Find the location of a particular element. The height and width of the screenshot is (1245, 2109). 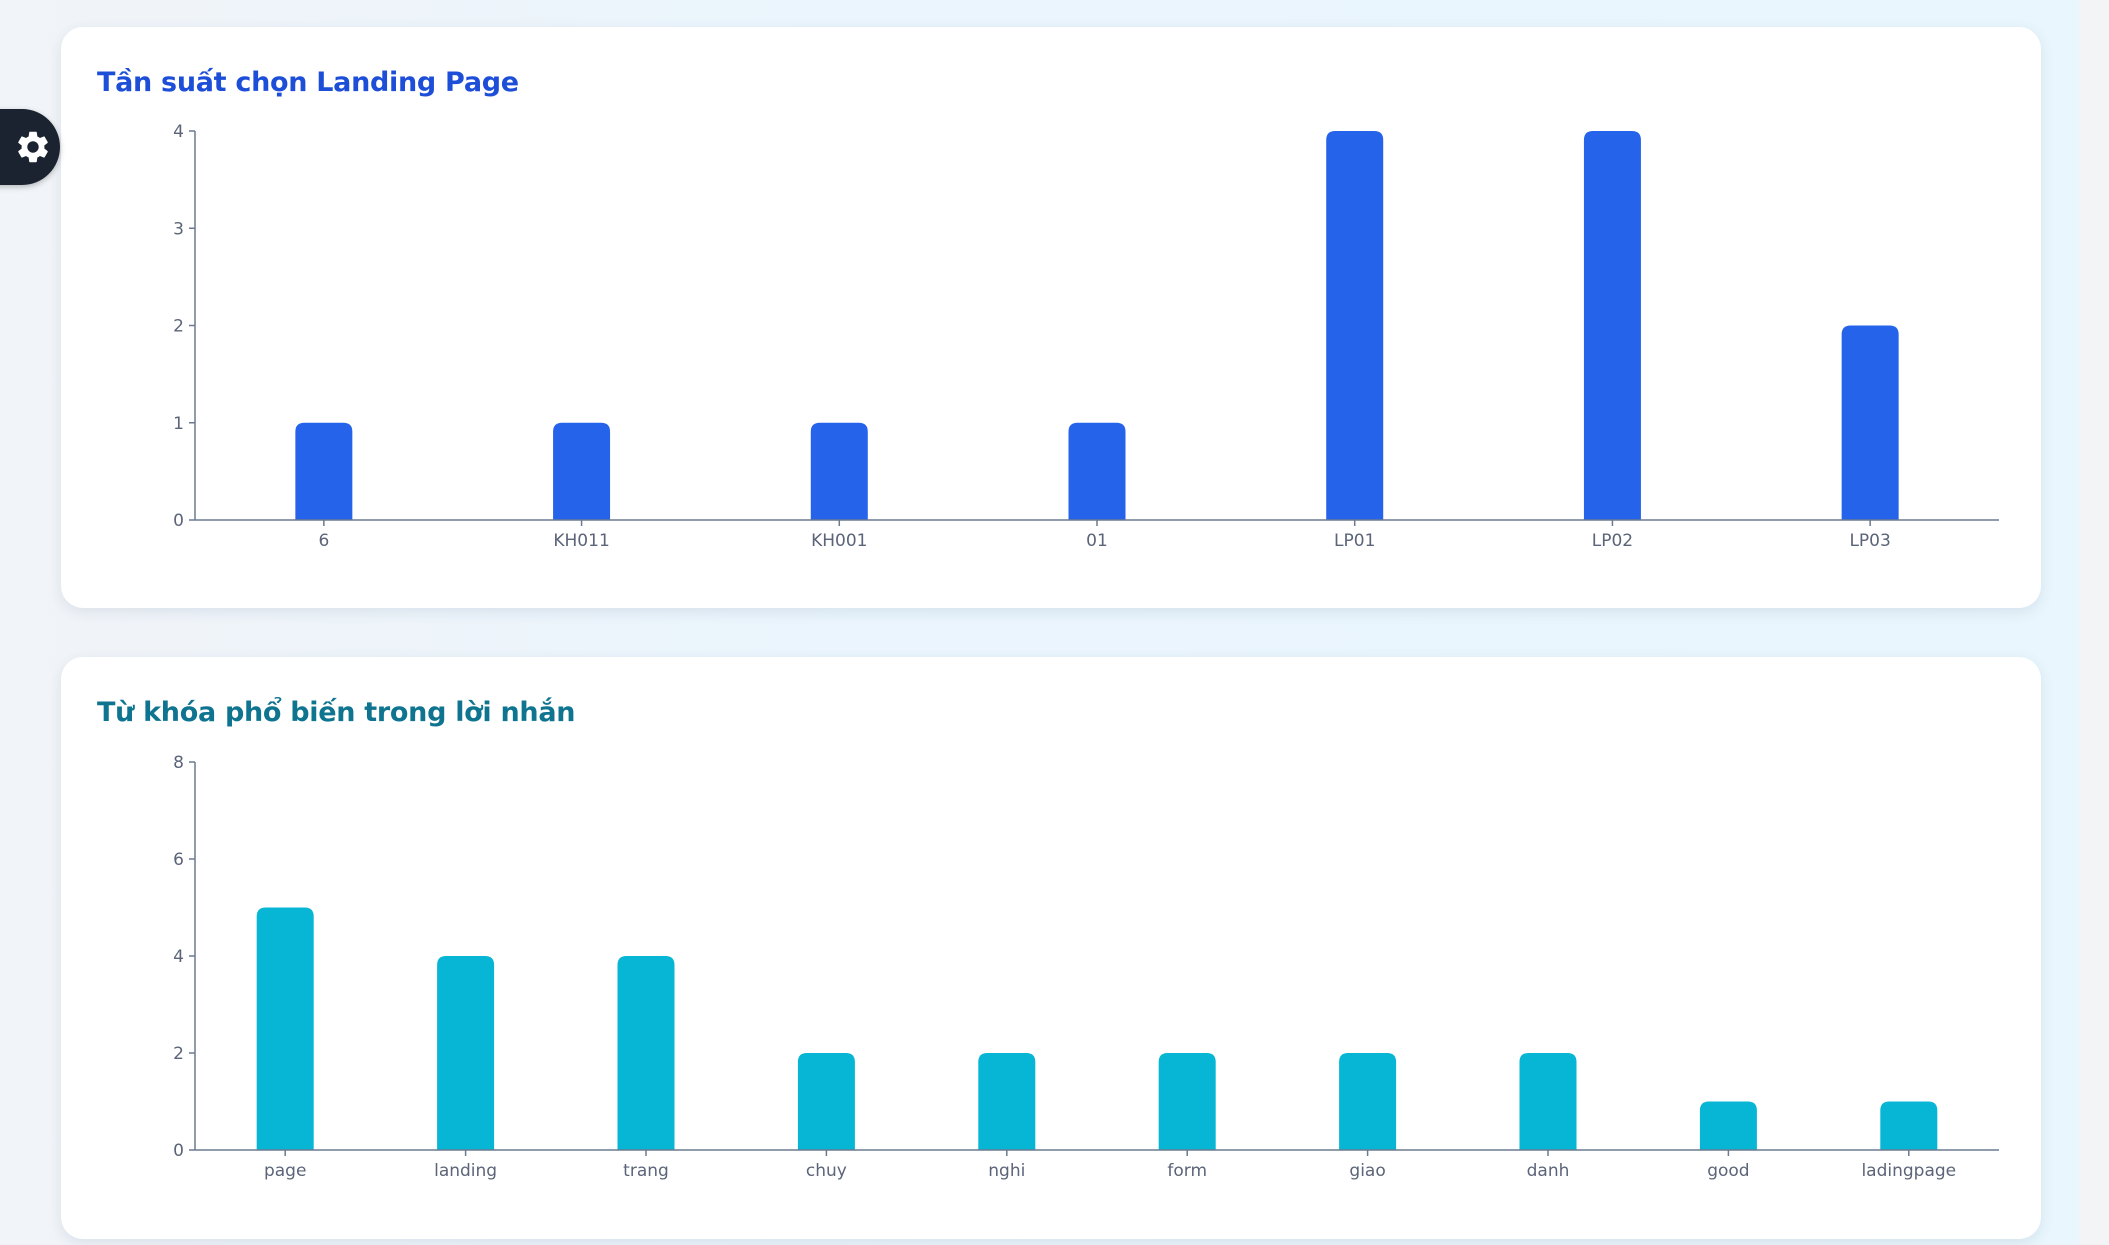

x-tick-label: nghi is located at coordinates (1006, 1171).